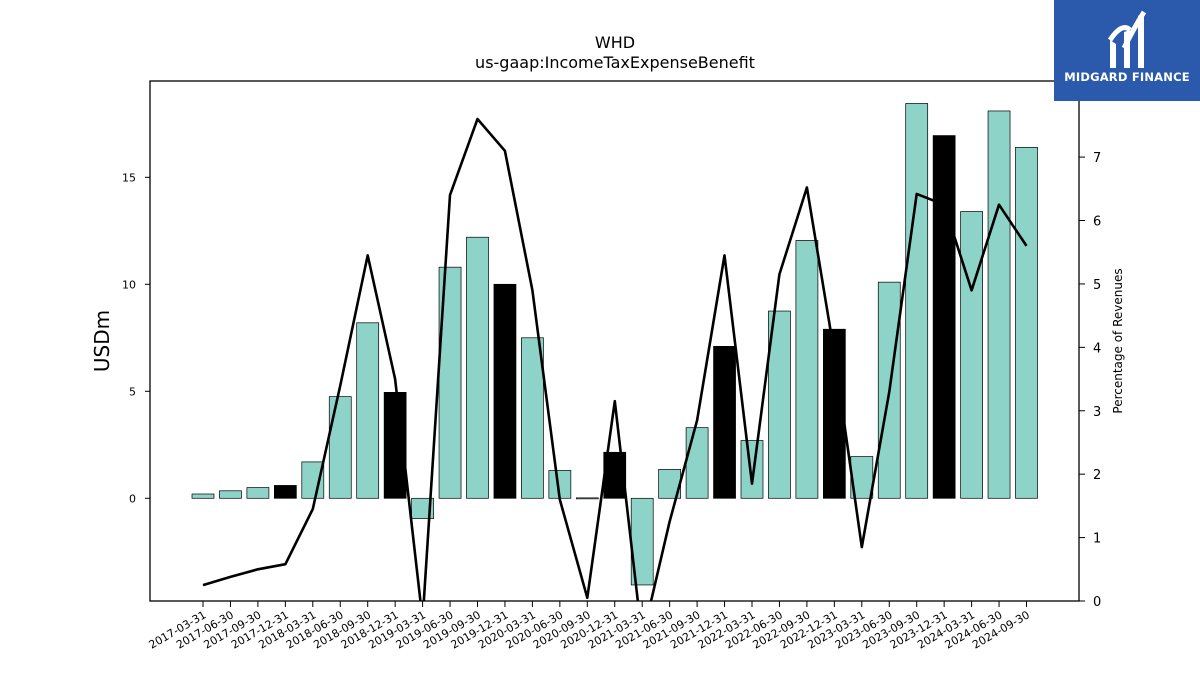 This screenshot has height=675, width=1200. Describe the element at coordinates (136, 338) in the screenshot. I see `left-axis-ticks: 0 5 10 15` at that location.